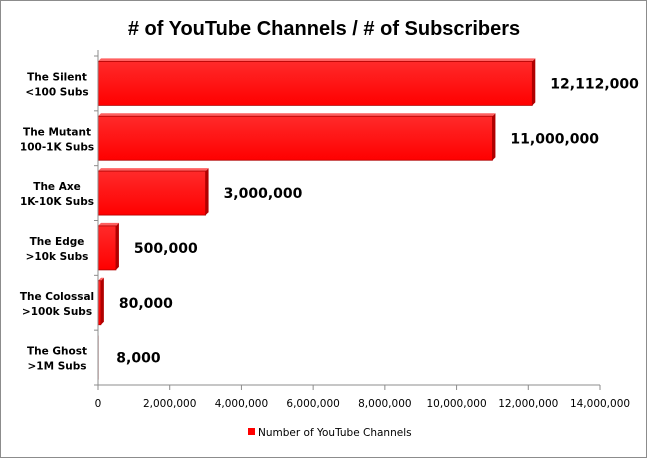  What do you see at coordinates (384, 404) in the screenshot?
I see `x-tick-label: 8,000,000` at bounding box center [384, 404].